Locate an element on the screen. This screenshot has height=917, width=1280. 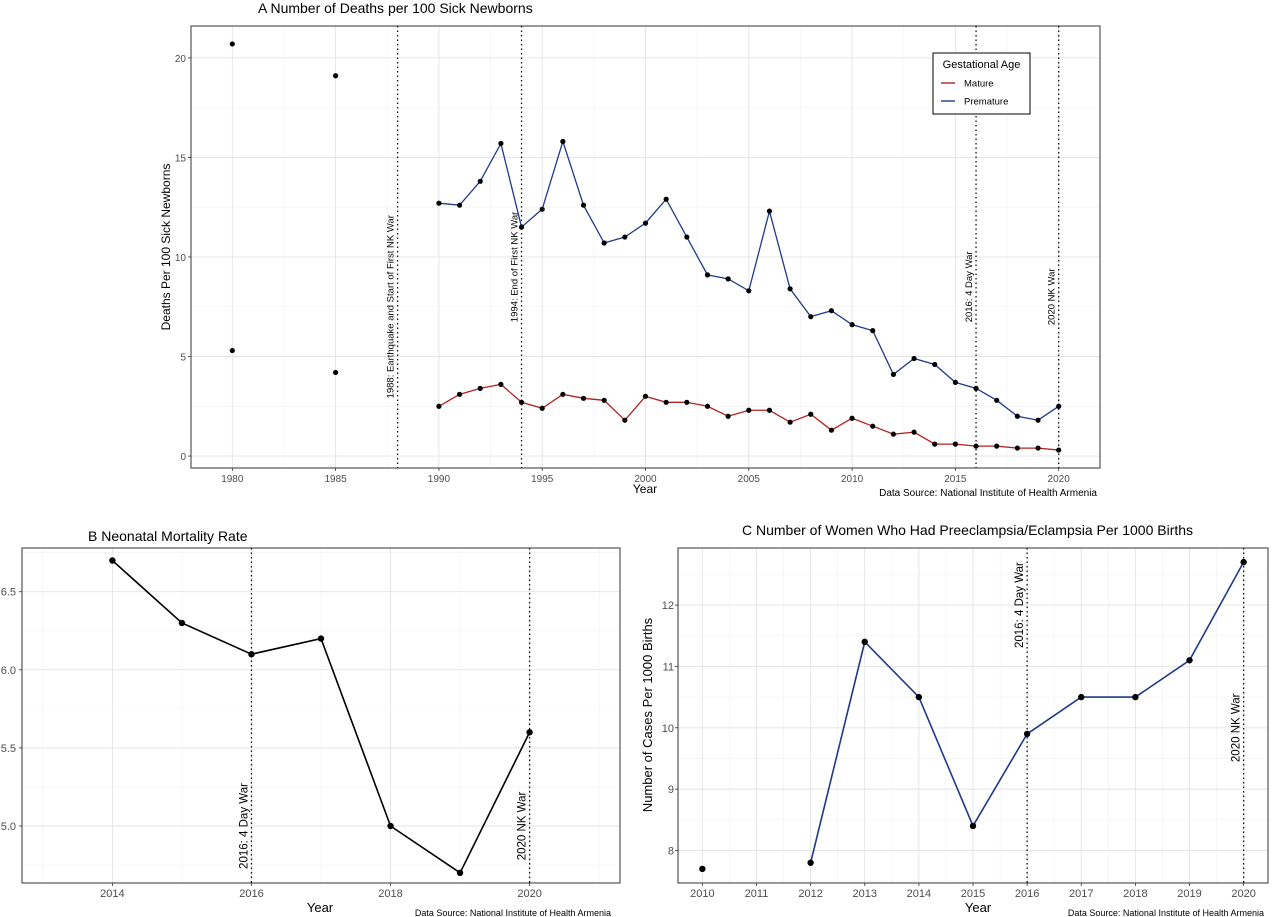
y-tick-label: 8 is located at coordinates (671, 851).